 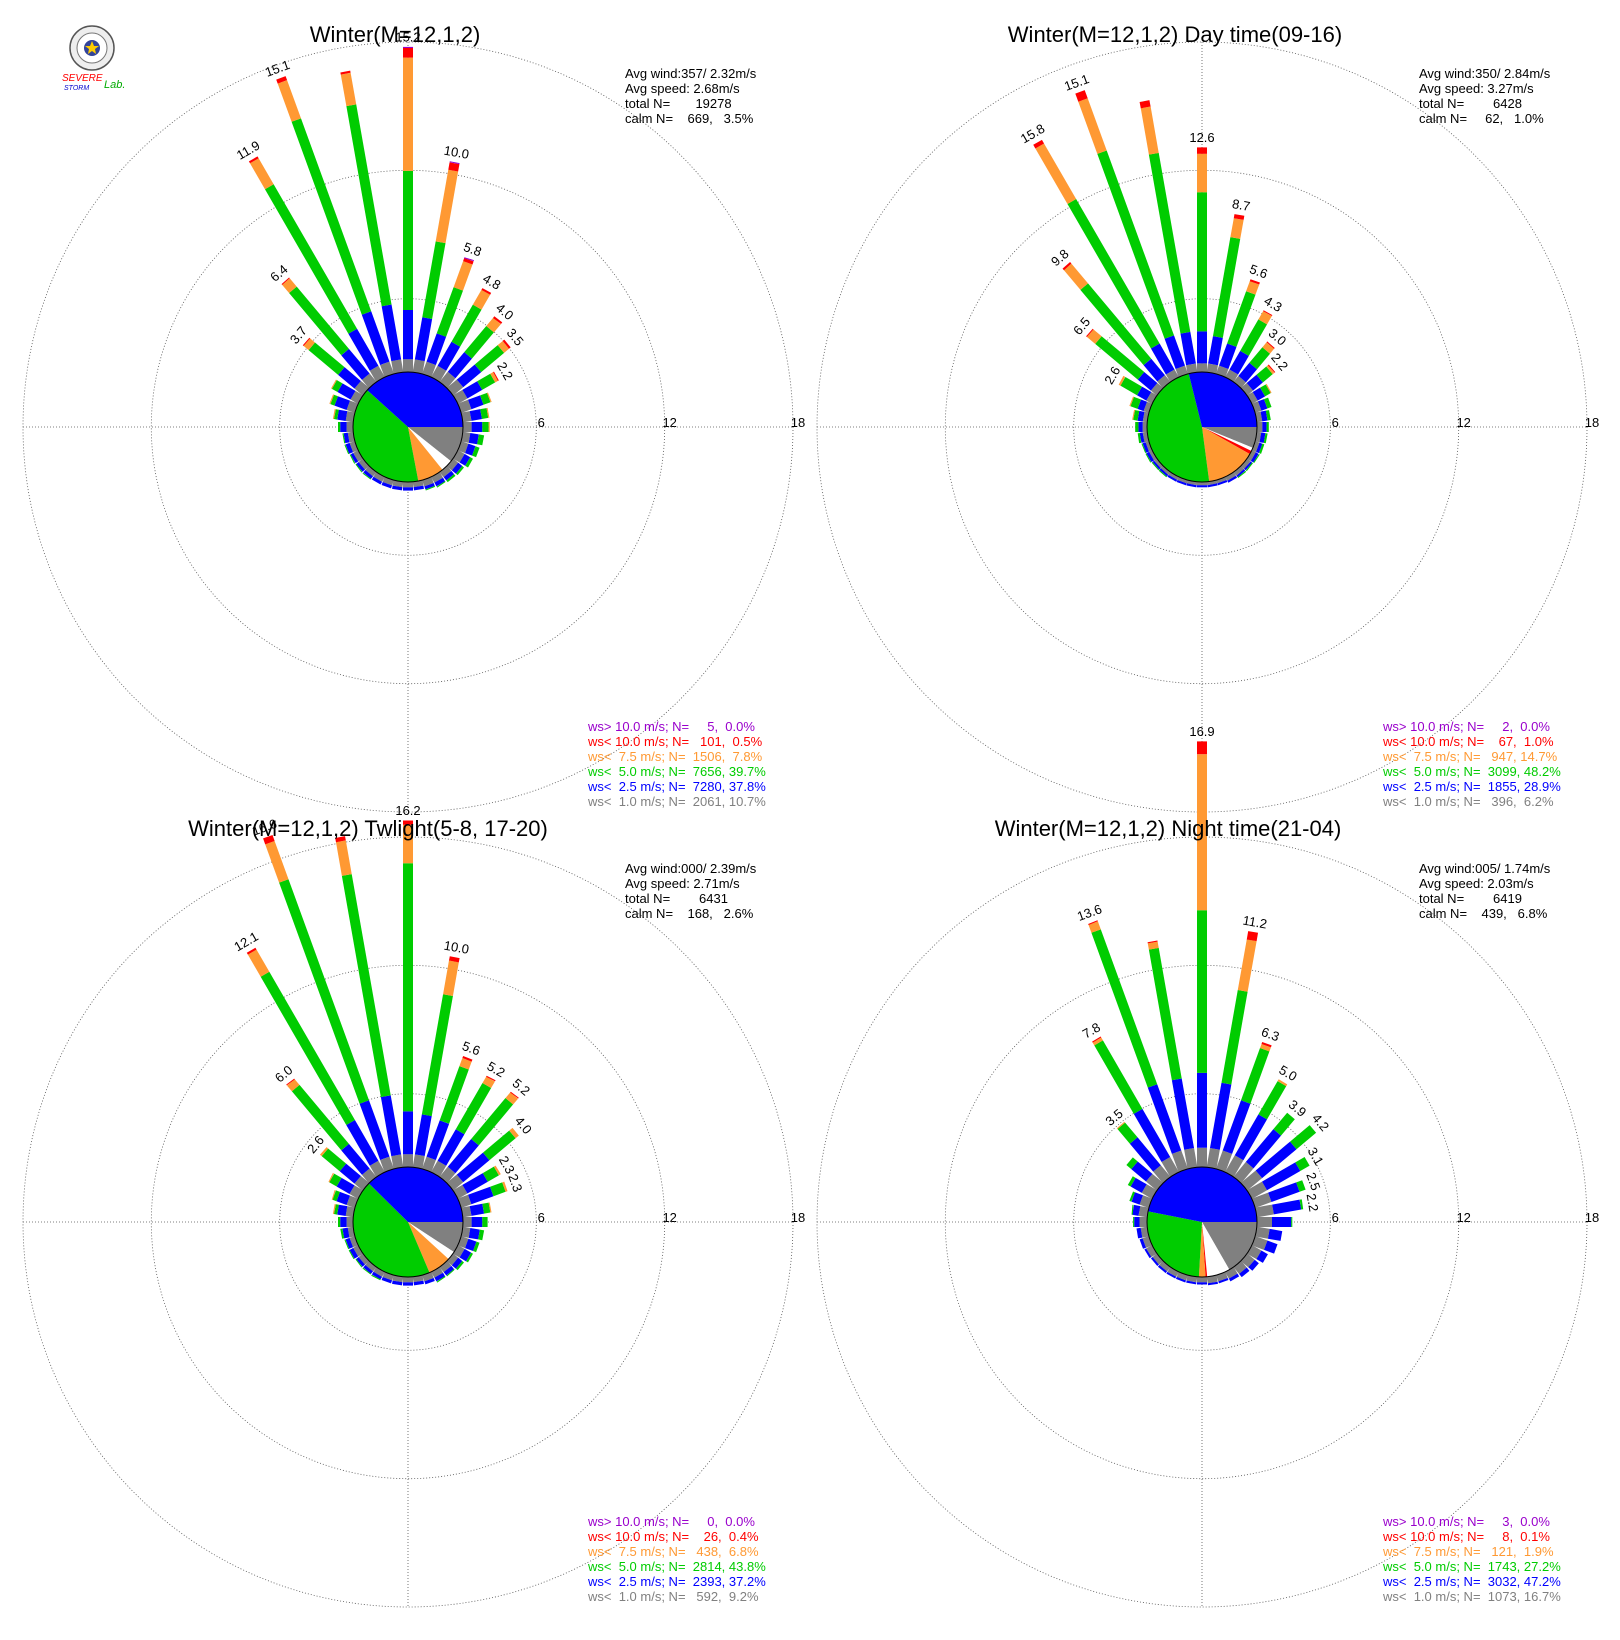 I want to click on legend-entry: ws< 2.5 m/s; N= 1855, 28.9%, so click(x=1471, y=786).